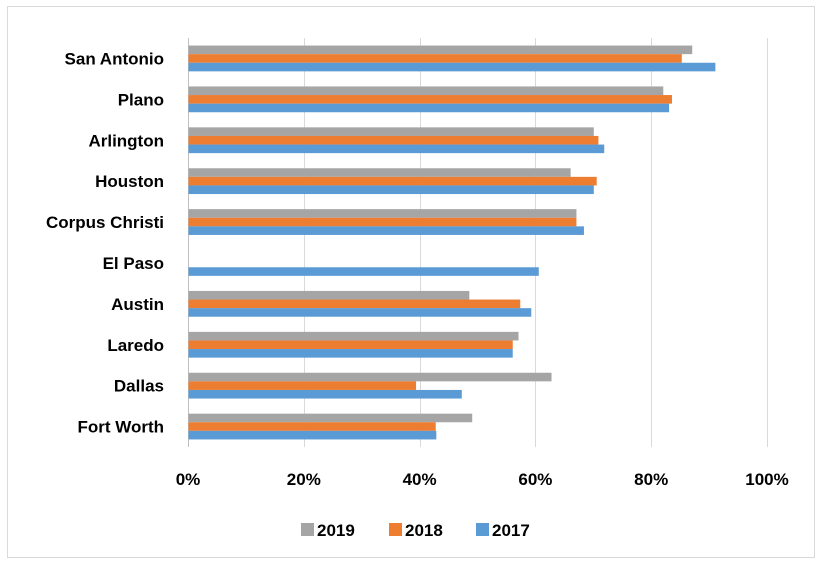 The width and height of the screenshot is (819, 562). What do you see at coordinates (651, 479) in the screenshot?
I see `x-tick-label: 80%` at bounding box center [651, 479].